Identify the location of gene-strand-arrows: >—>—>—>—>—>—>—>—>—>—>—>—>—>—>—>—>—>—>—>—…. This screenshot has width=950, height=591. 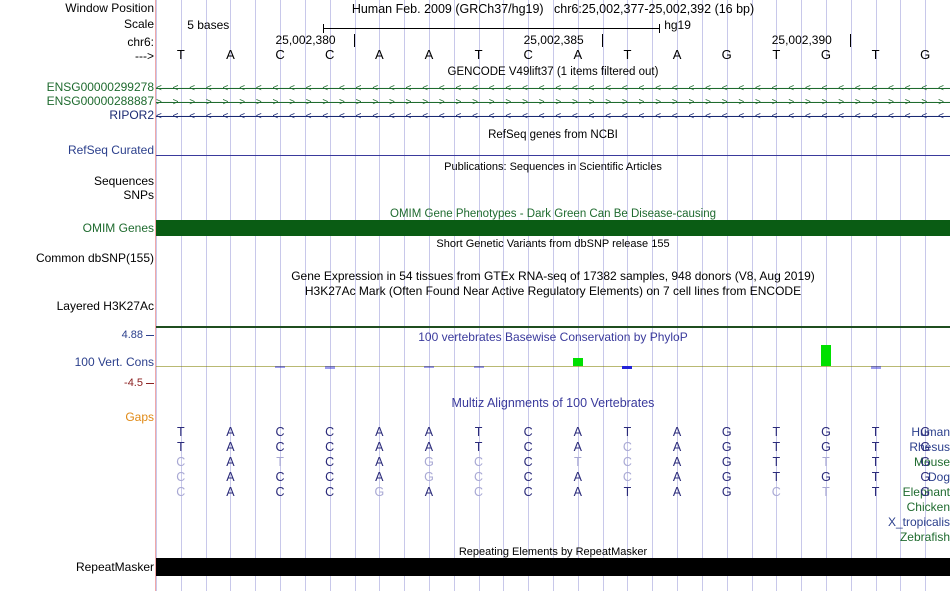
(553, 102).